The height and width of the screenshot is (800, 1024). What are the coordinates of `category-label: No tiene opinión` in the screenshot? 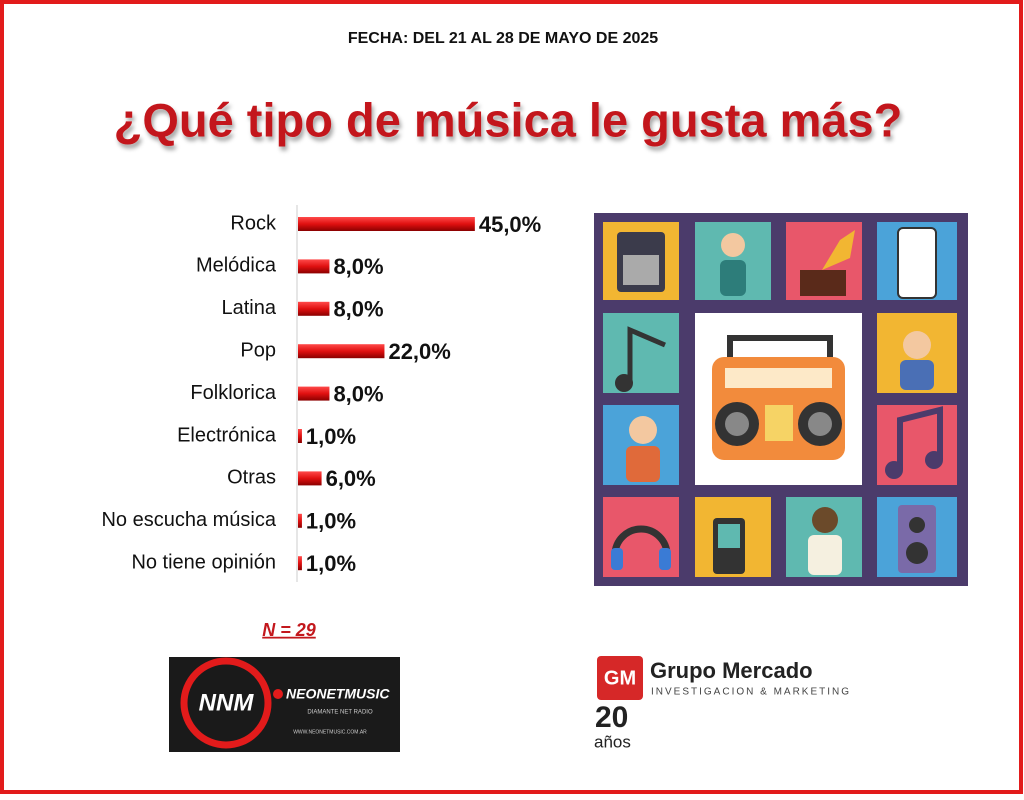 It's located at (203, 562).